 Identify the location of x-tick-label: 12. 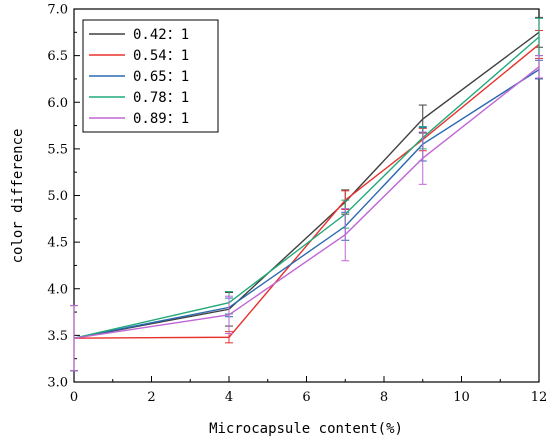
(539, 397).